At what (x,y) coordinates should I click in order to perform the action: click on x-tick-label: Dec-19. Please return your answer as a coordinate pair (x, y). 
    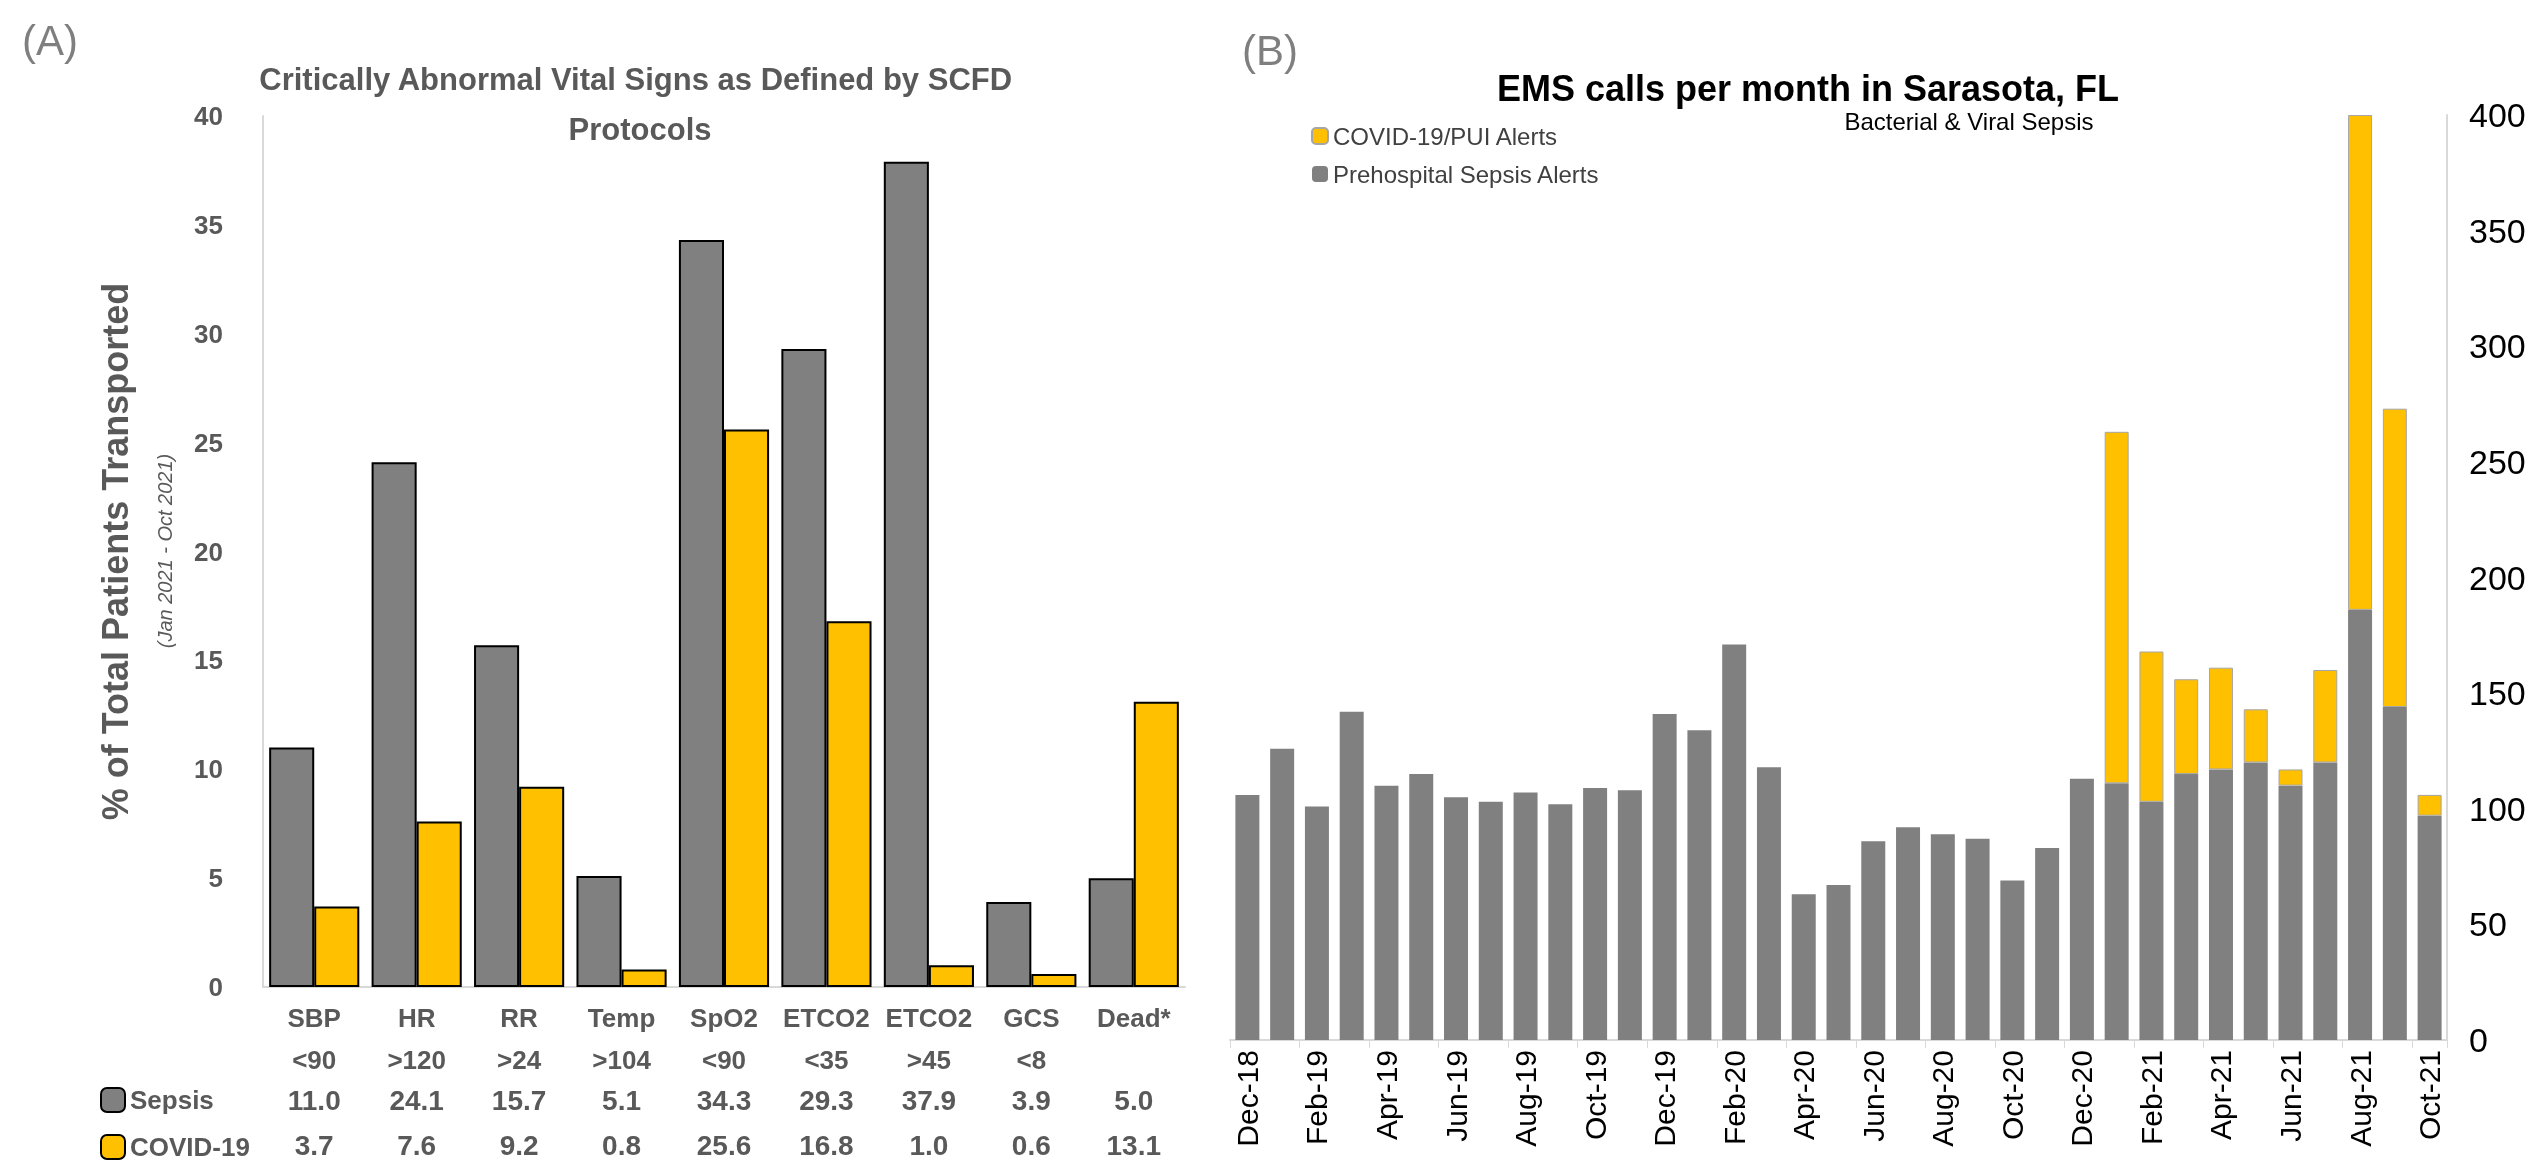
    Looking at the image, I should click on (1665, 1098).